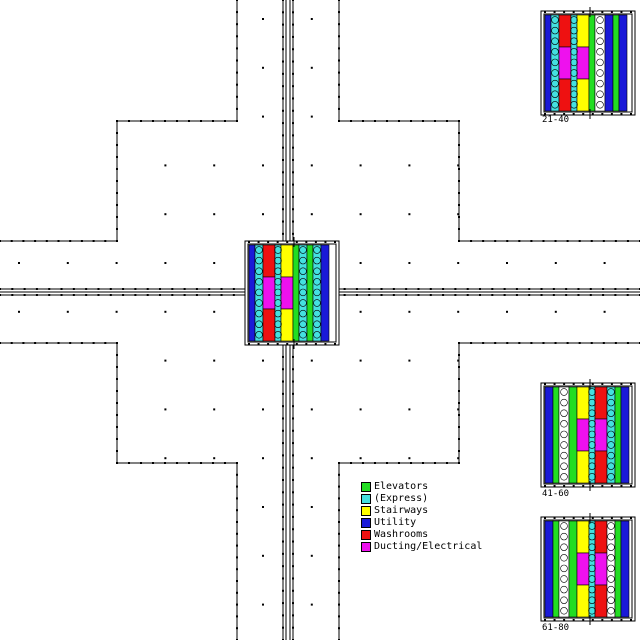  Describe the element at coordinates (366, 547) in the screenshot. I see `legend-swatch-ducting` at that location.